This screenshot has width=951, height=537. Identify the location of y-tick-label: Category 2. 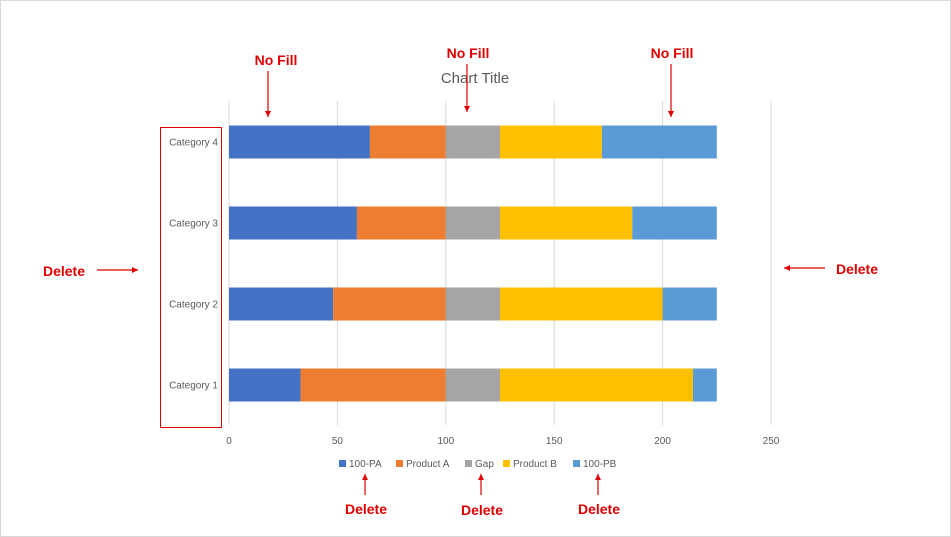
(193, 305).